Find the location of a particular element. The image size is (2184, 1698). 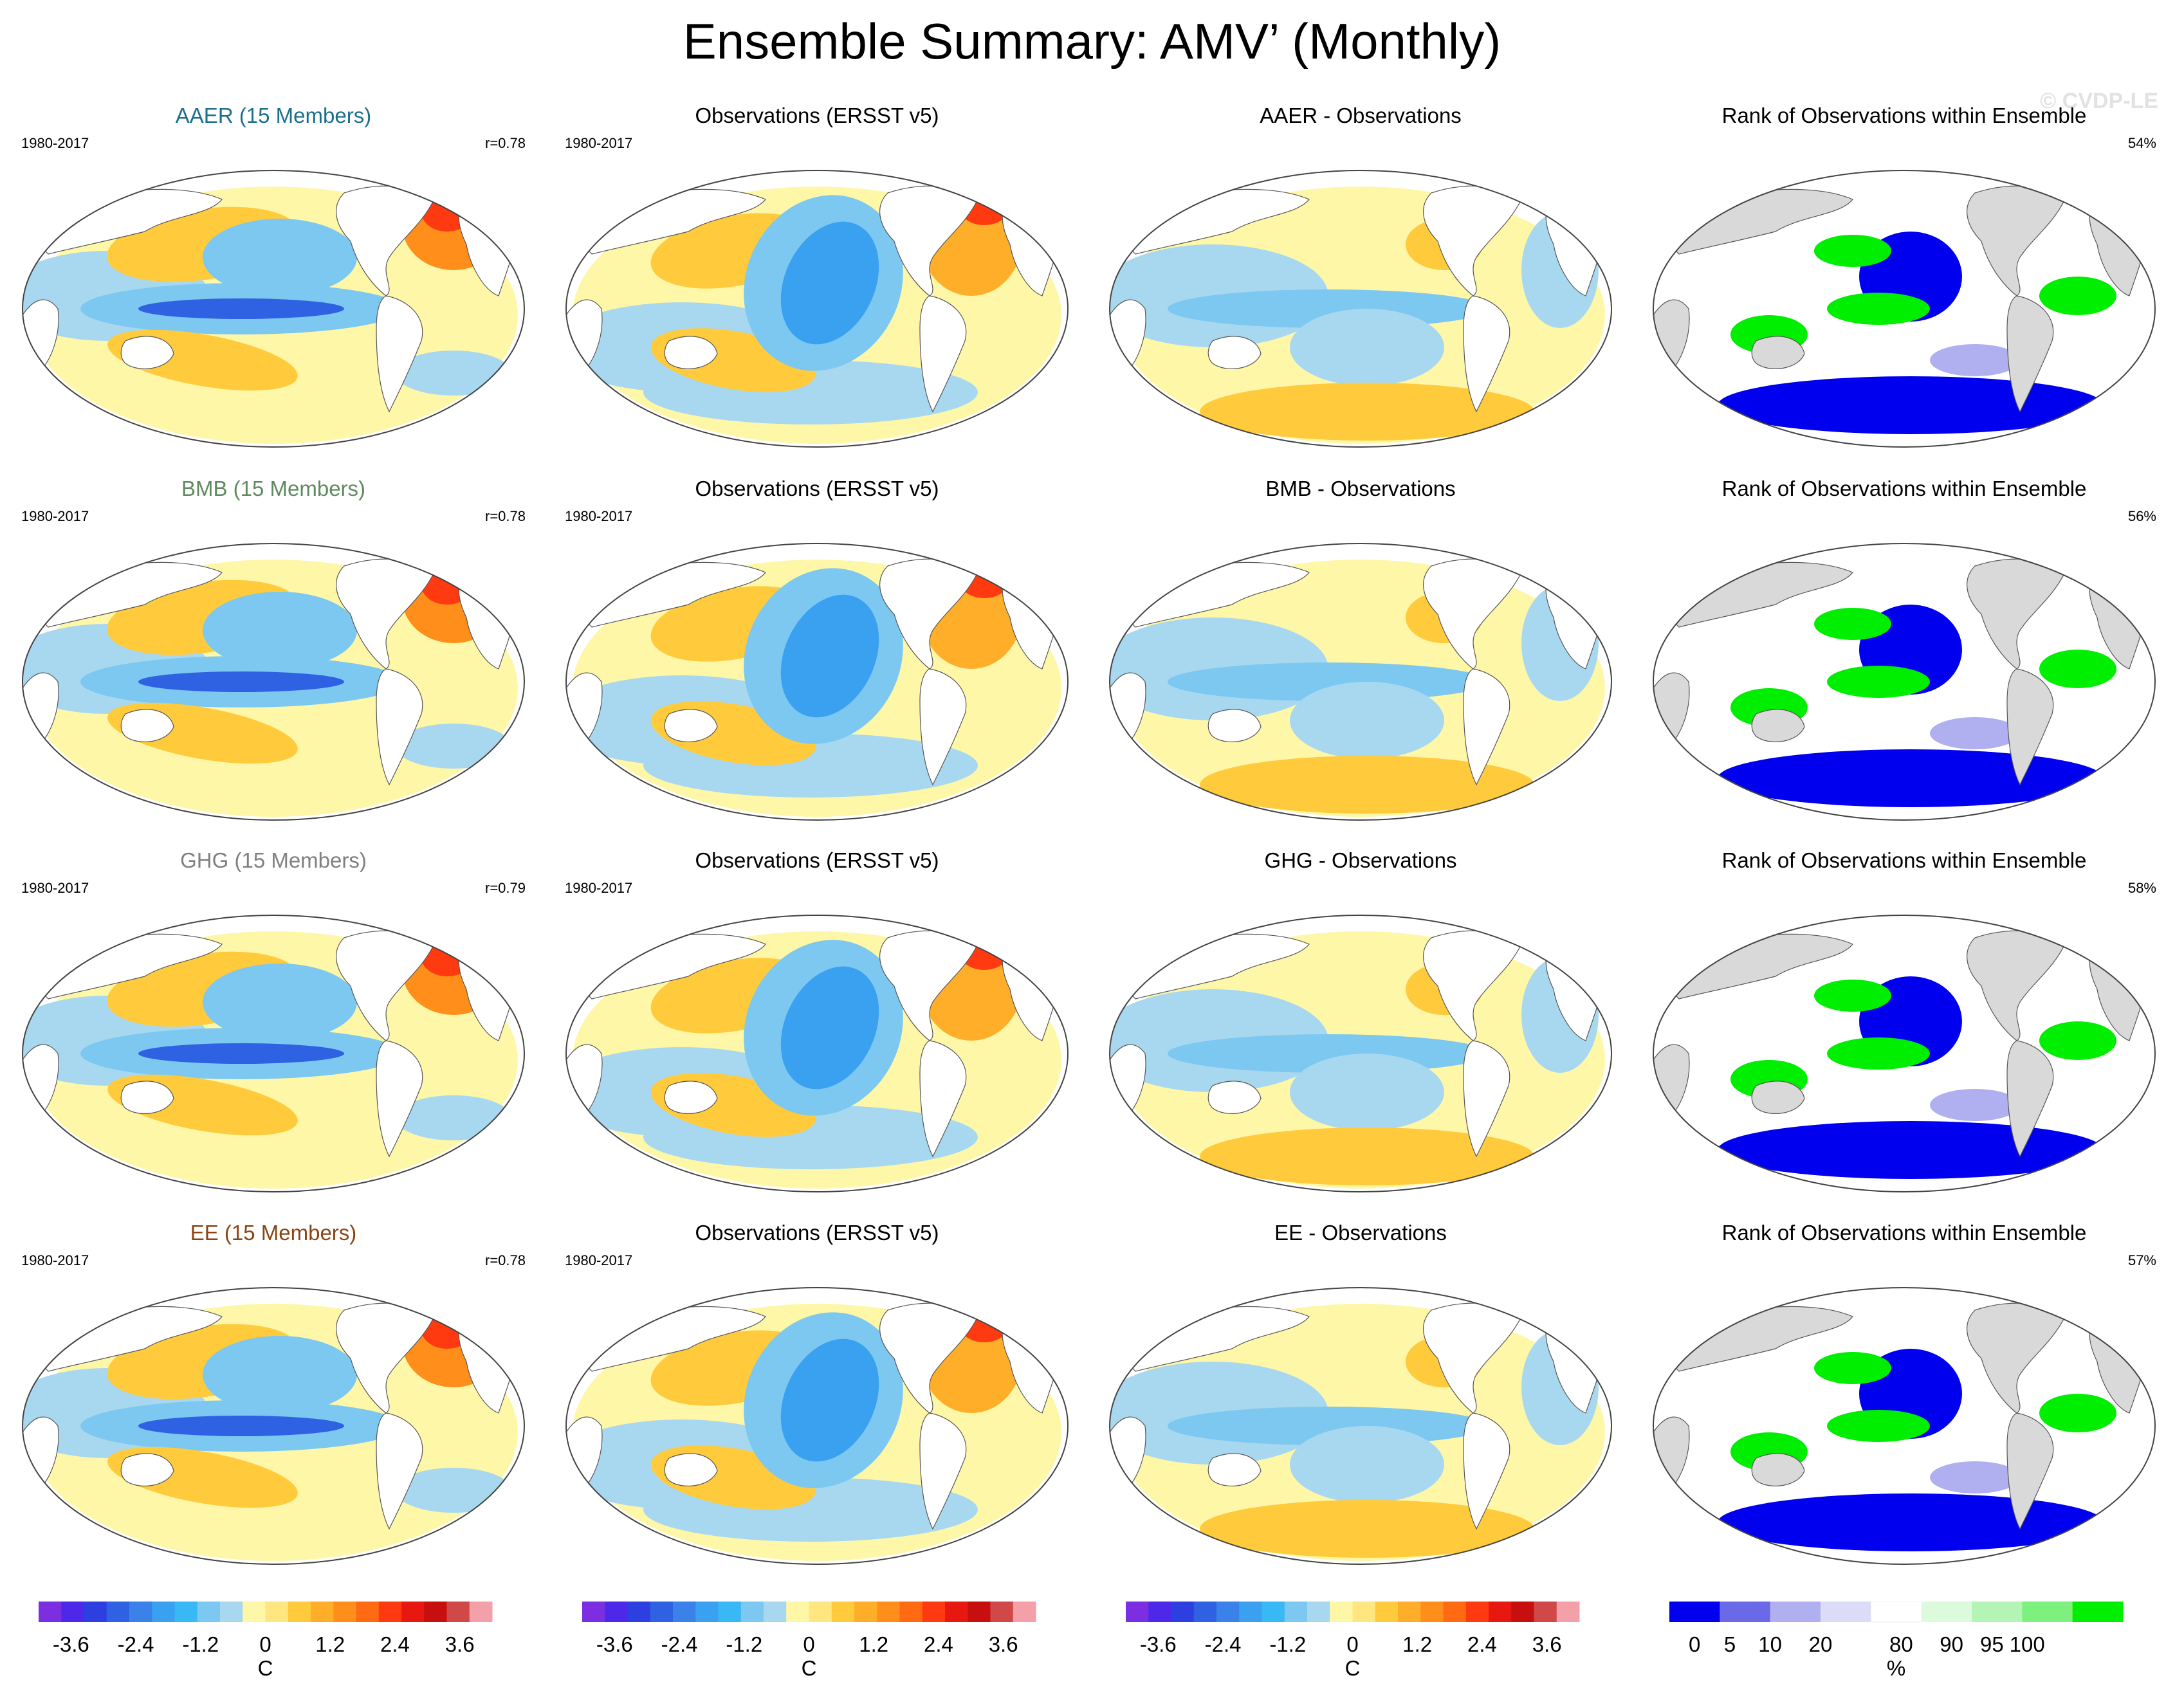

panel-difference-row4: EE - Observations is located at coordinates (1360, 1400).